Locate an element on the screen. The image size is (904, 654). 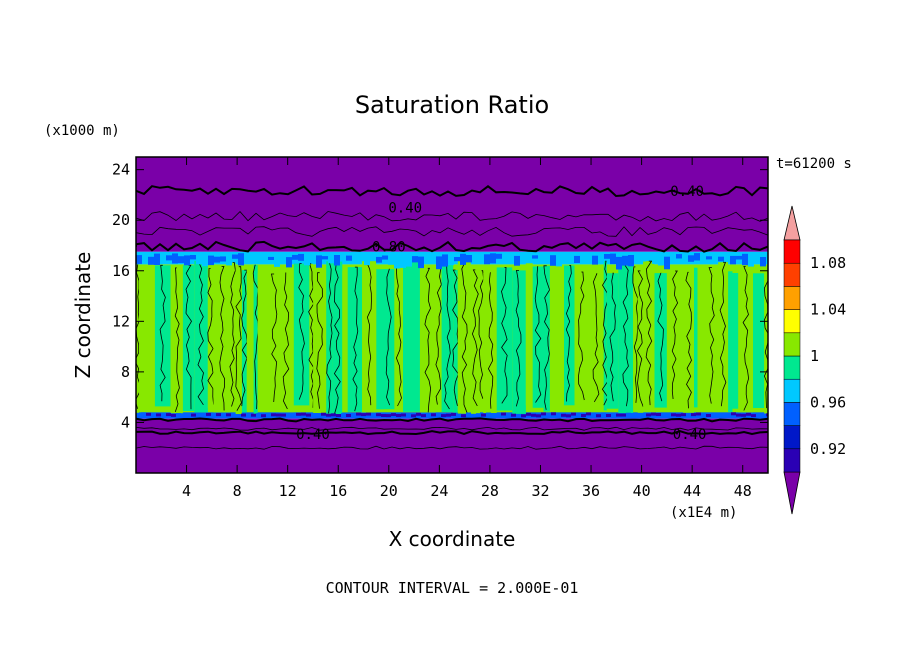
y-tick-label: 24 is located at coordinates (121, 170).